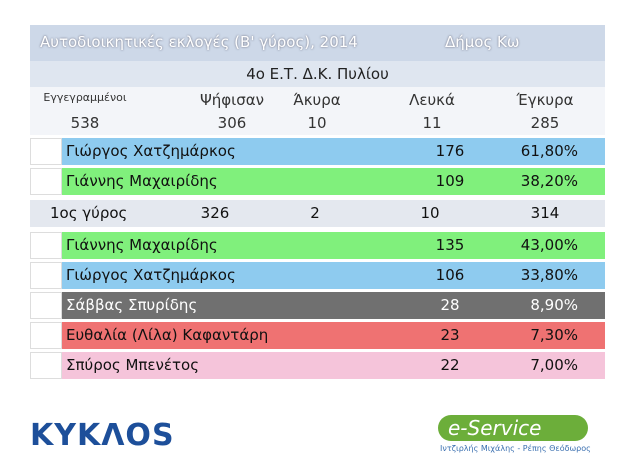  What do you see at coordinates (545, 100) in the screenshot?
I see `stat-label: Έγκυρα` at bounding box center [545, 100].